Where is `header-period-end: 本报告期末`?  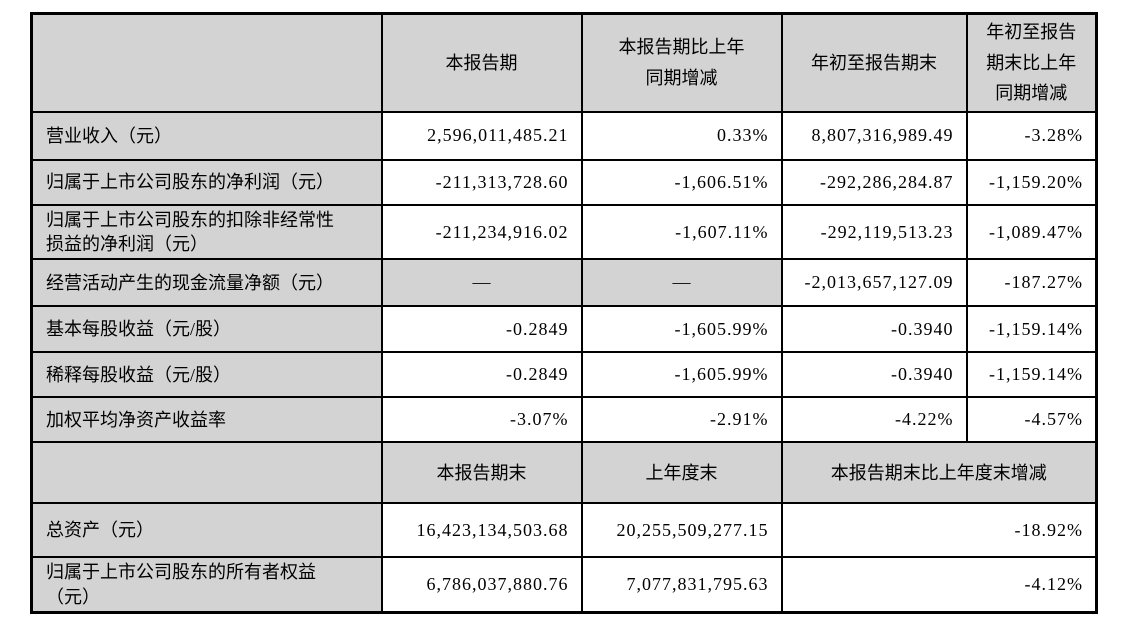 header-period-end: 本报告期末 is located at coordinates (481, 473).